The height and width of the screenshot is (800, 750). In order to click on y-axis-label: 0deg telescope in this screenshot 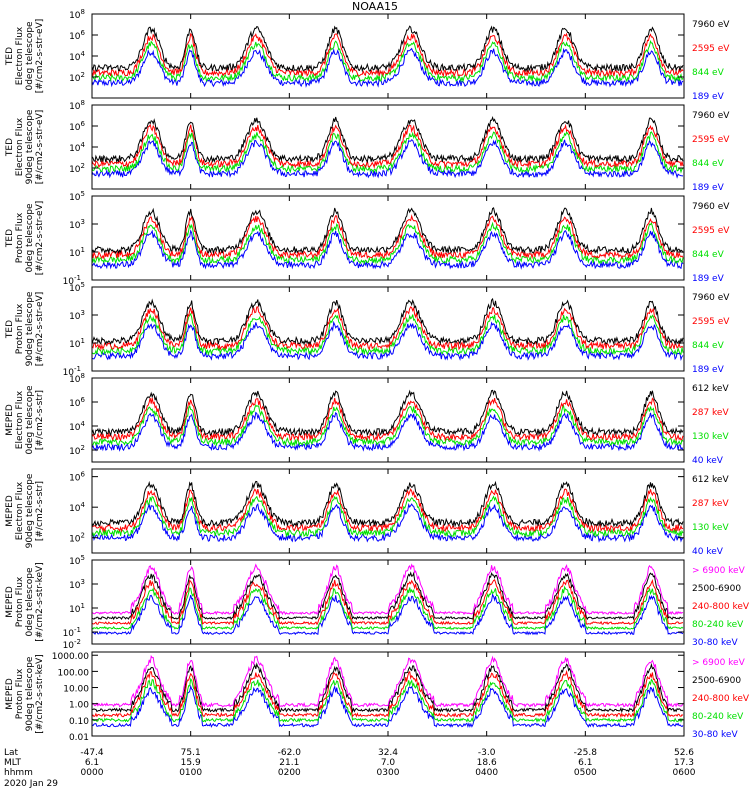, I will do `click(30, 602)`.